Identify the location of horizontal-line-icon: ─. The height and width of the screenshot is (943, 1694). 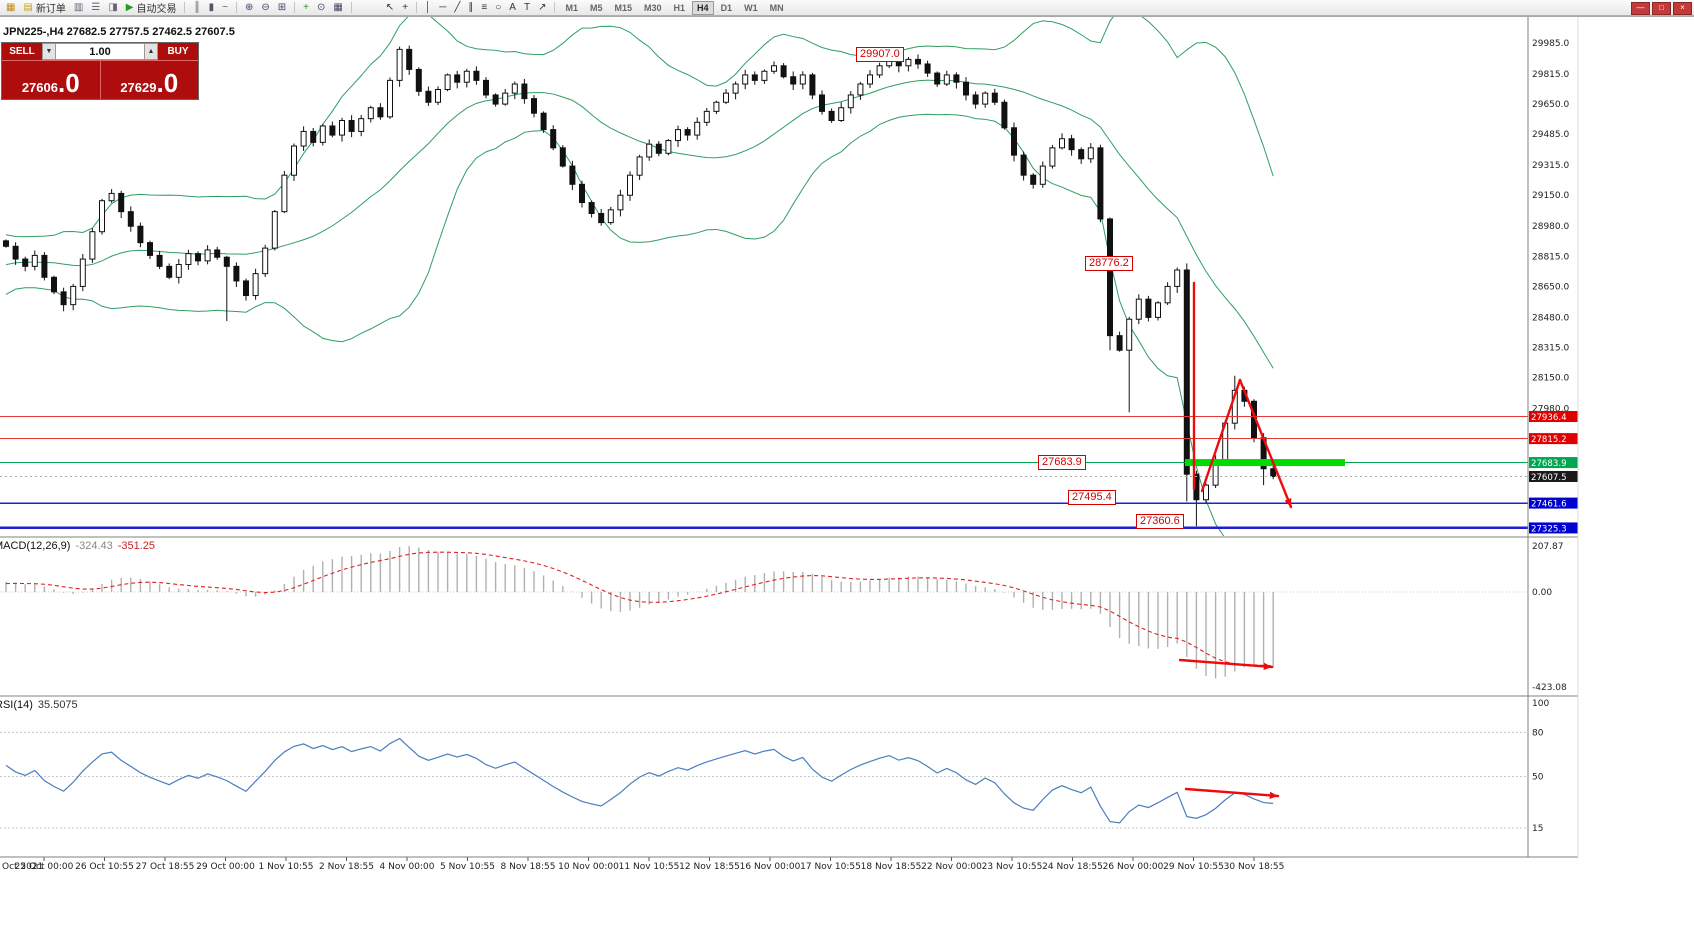
(443, 7).